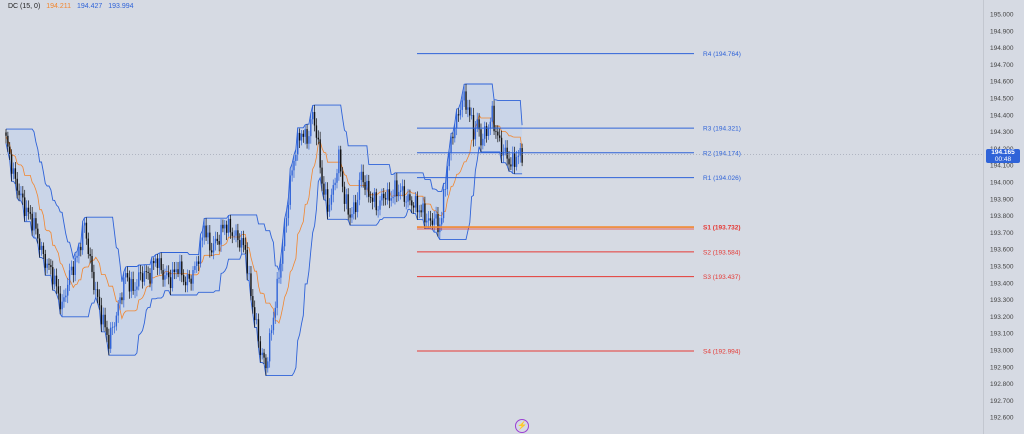 The image size is (1024, 434). Describe the element at coordinates (1002, 199) in the screenshot. I see `price-tick-label: 193.900` at that location.